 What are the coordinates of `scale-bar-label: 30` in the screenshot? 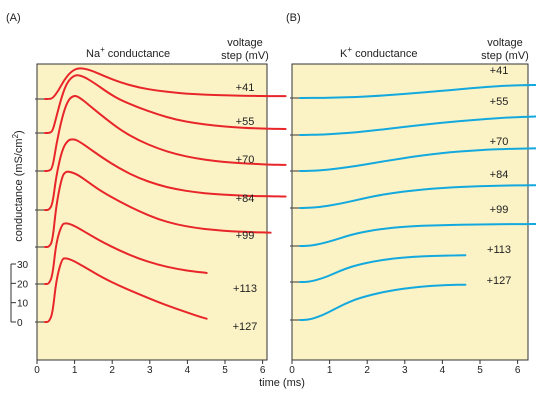 It's located at (23, 265).